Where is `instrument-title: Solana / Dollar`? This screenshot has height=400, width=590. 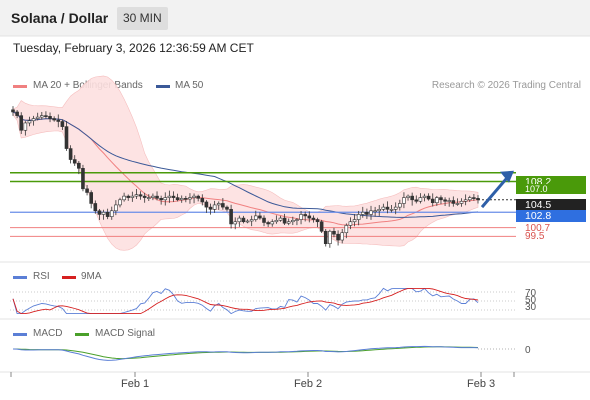 instrument-title: Solana / Dollar is located at coordinates (60, 18).